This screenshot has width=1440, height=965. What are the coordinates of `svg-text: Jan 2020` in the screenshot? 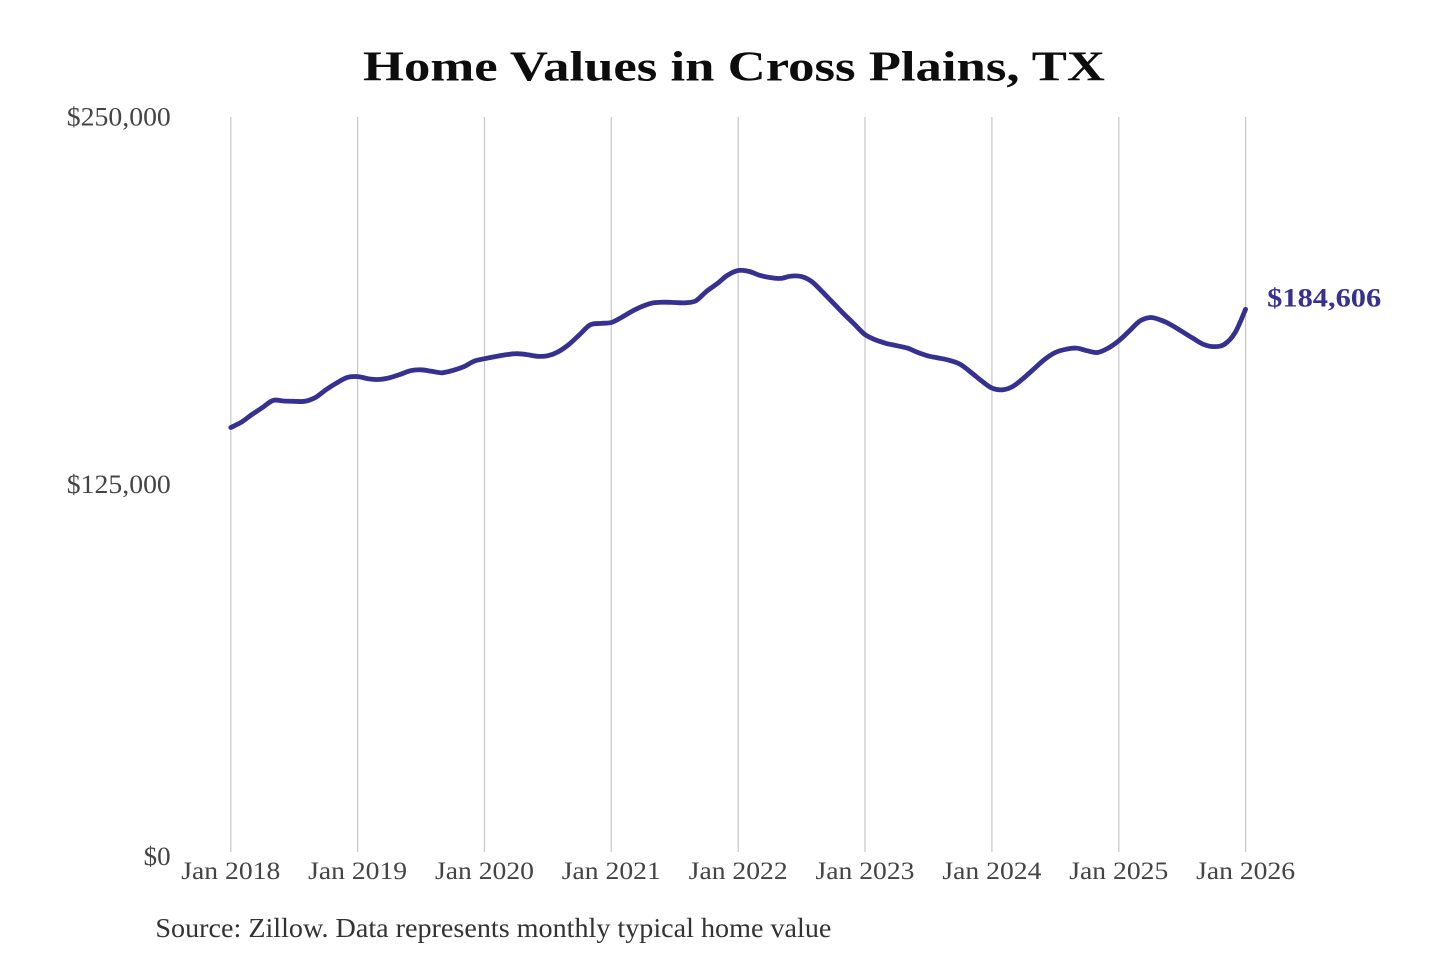 It's located at (484, 871).